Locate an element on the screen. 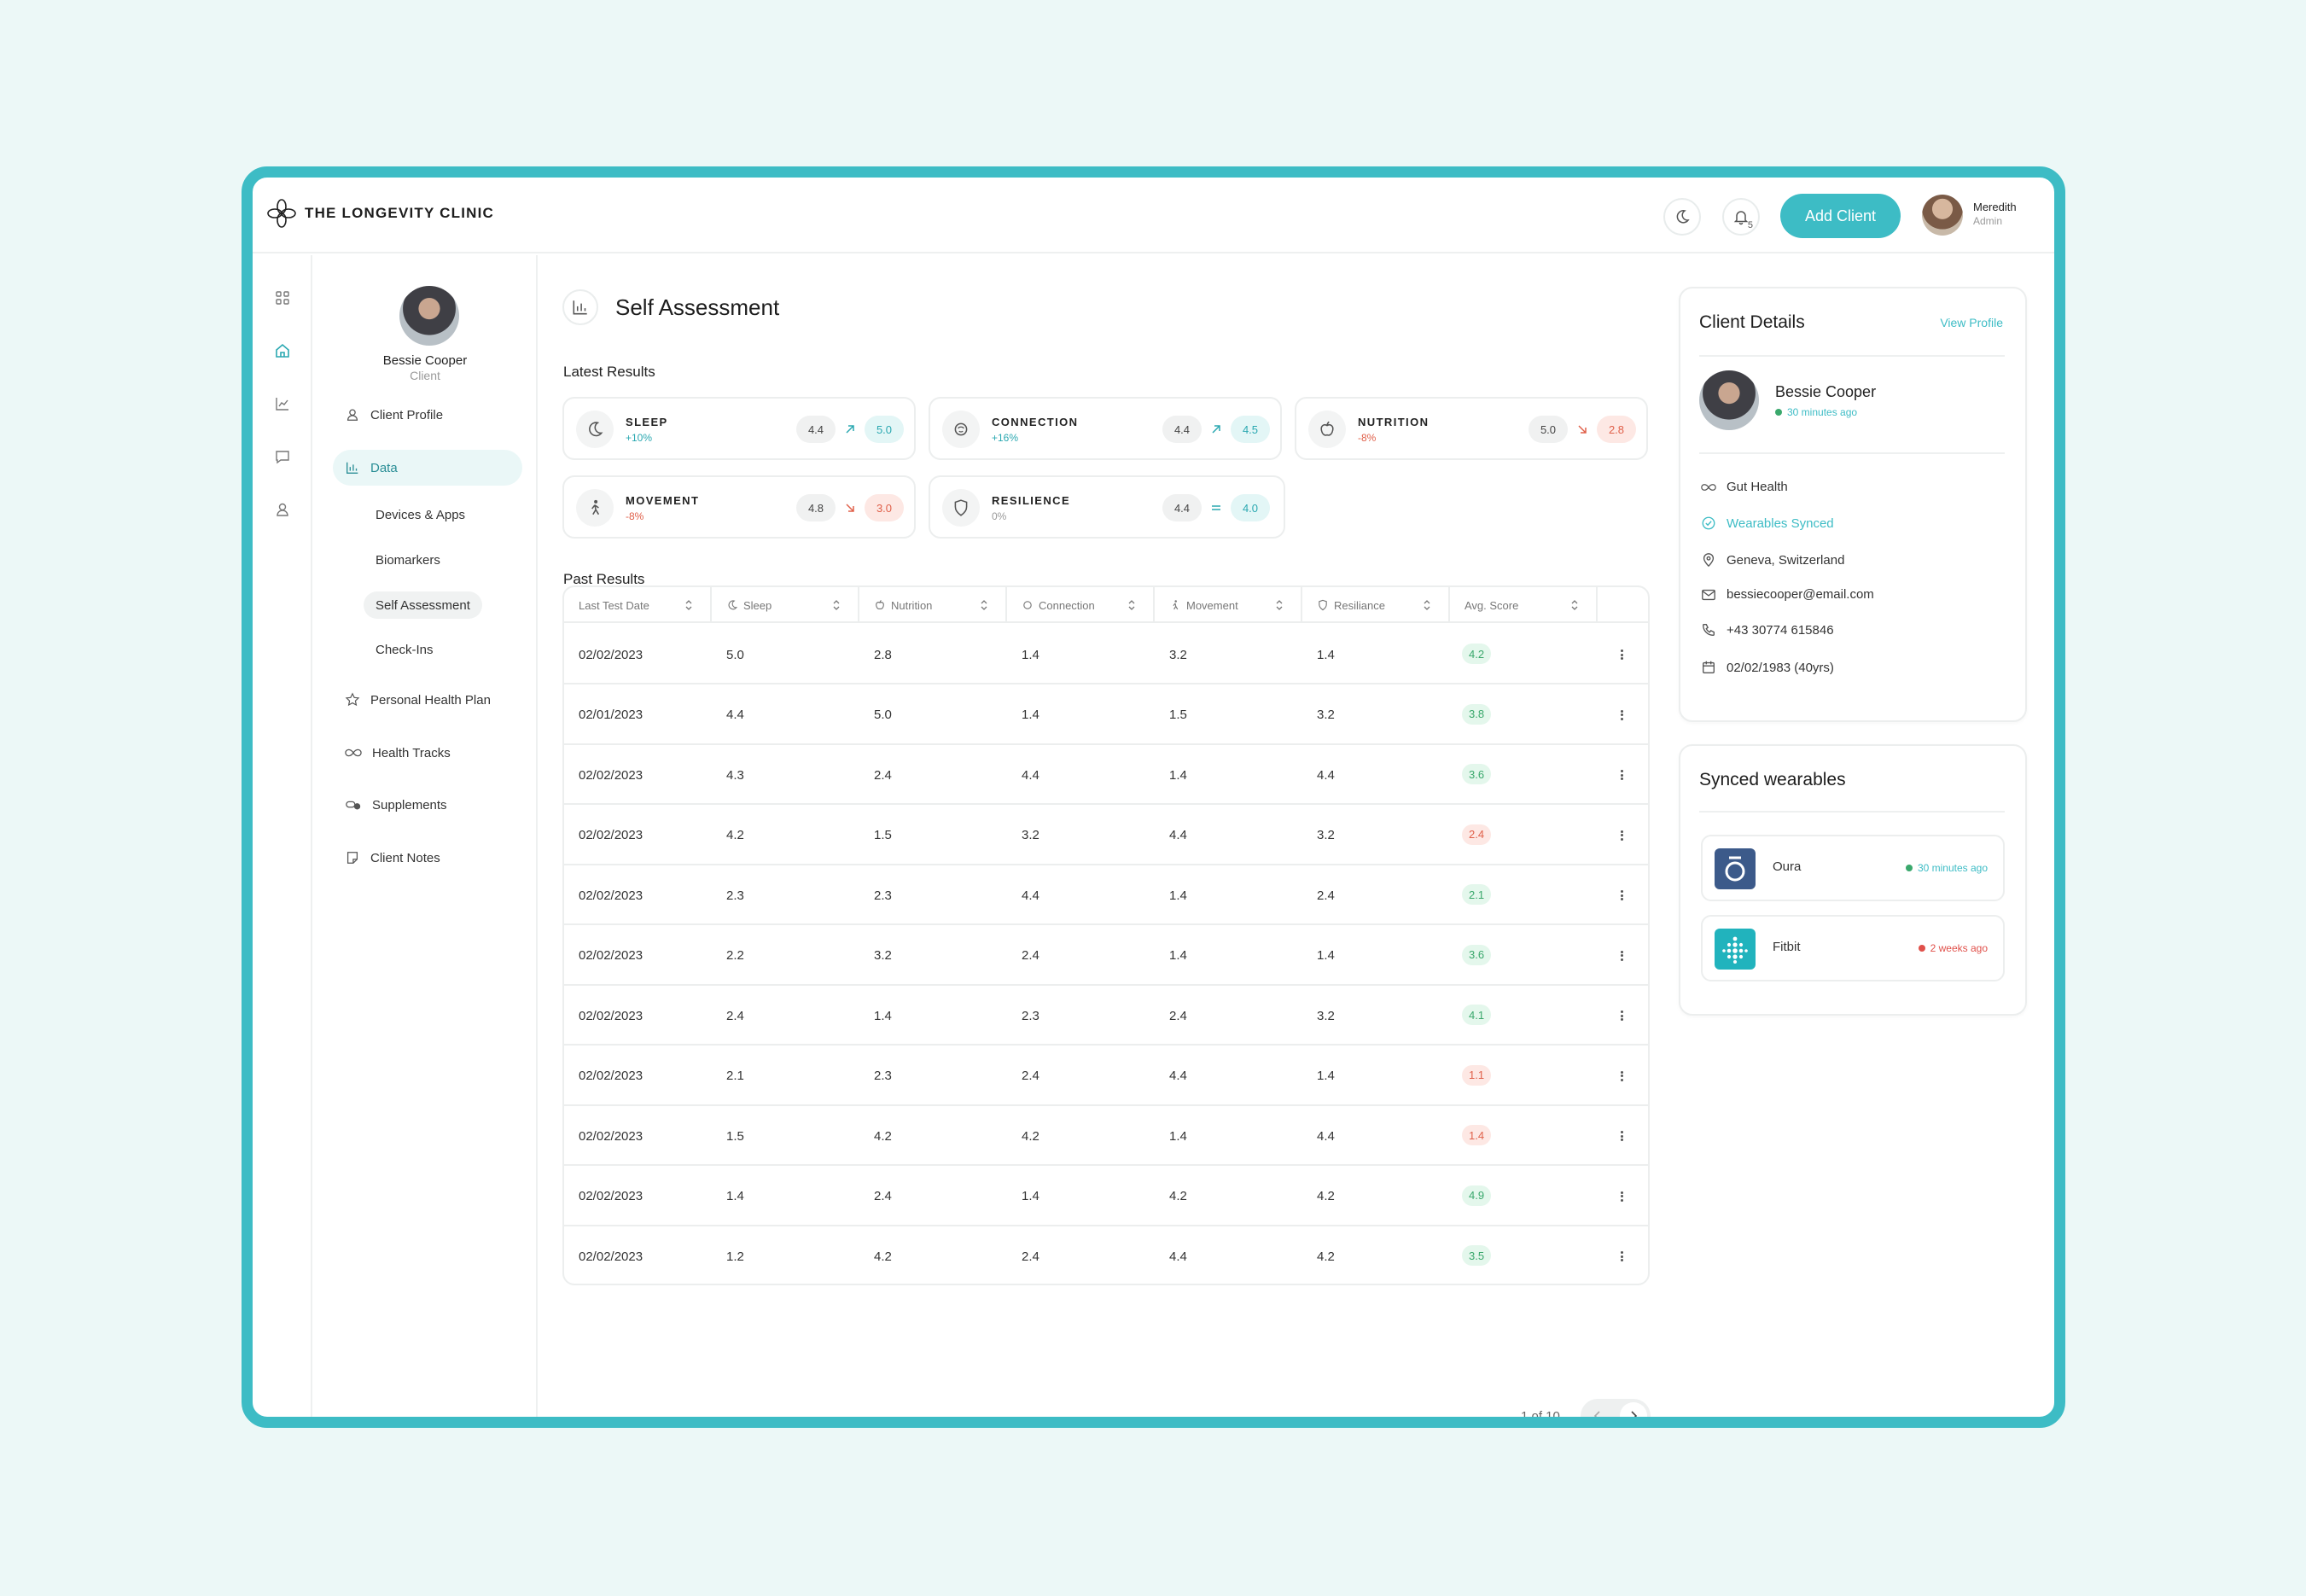 Image resolution: width=2306 pixels, height=1596 pixels. rail-messages is located at coordinates (282, 456).